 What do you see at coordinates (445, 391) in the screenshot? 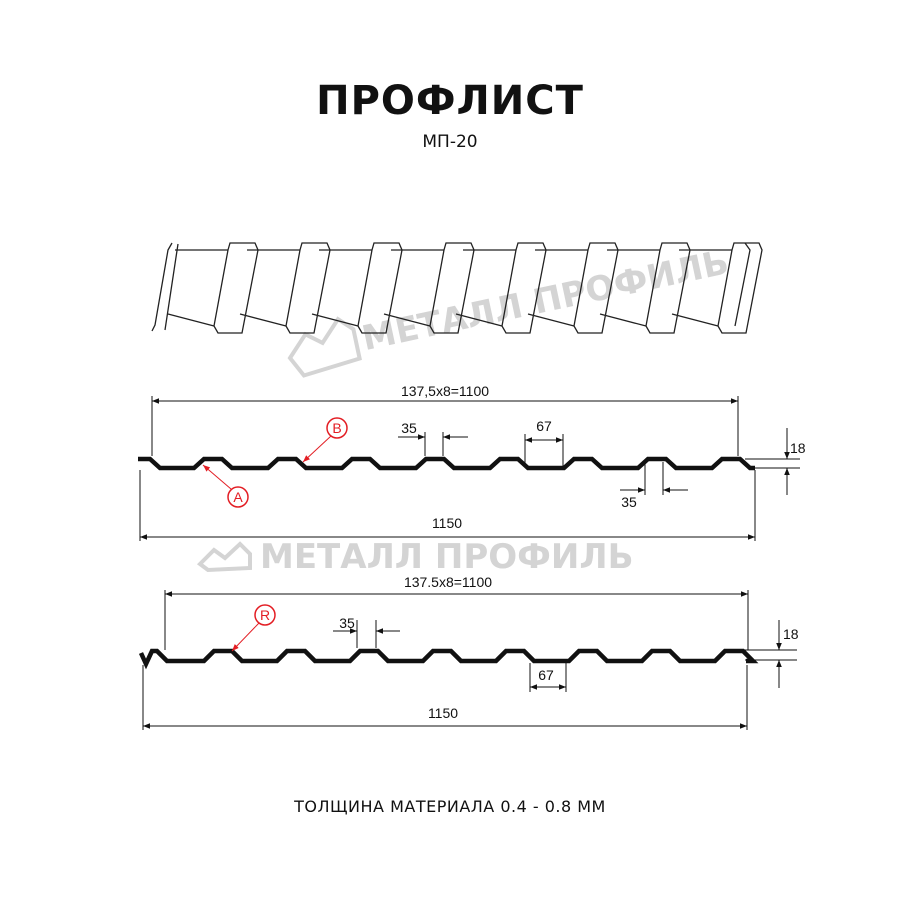
I see `dim-useful-width: 137,5x8=1100` at bounding box center [445, 391].